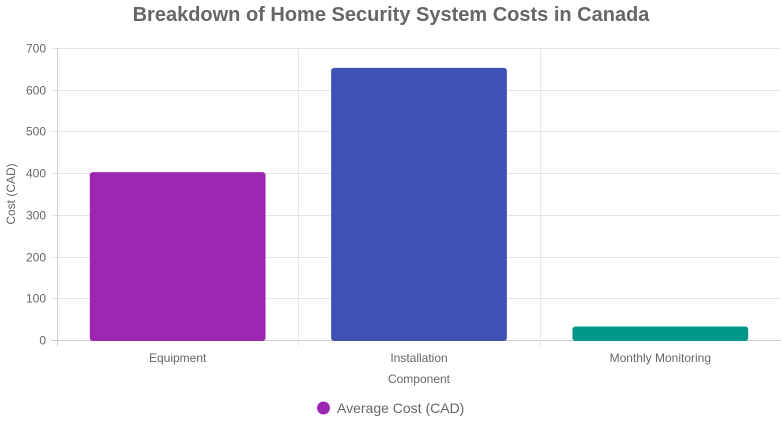 This screenshot has height=425, width=782. Describe the element at coordinates (36, 91) in the screenshot. I see `y-tick-label: 600` at that location.